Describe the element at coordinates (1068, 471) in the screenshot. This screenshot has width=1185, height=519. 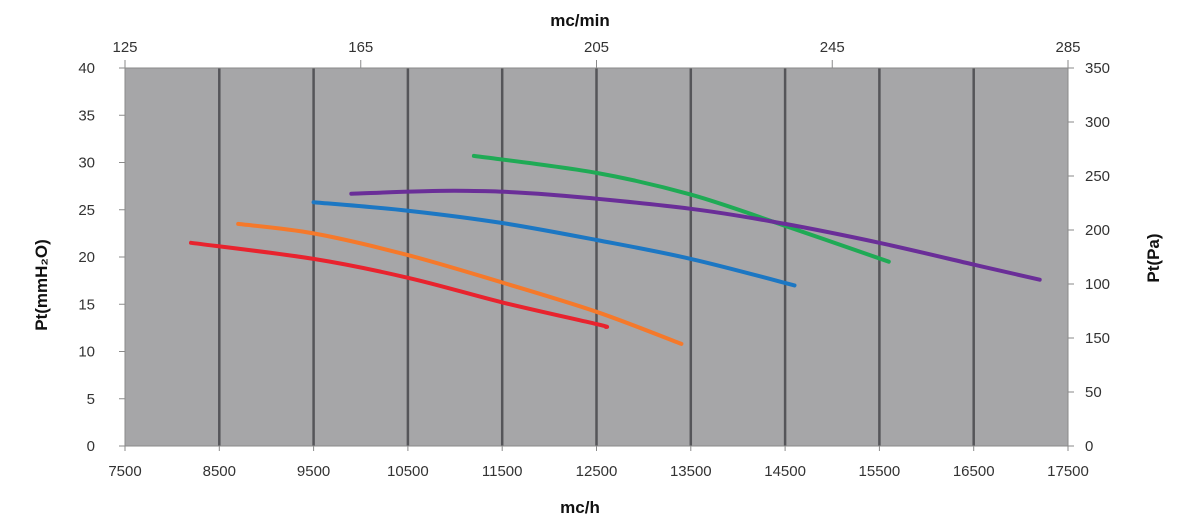
I see `x-tick-label: 17500` at that location.